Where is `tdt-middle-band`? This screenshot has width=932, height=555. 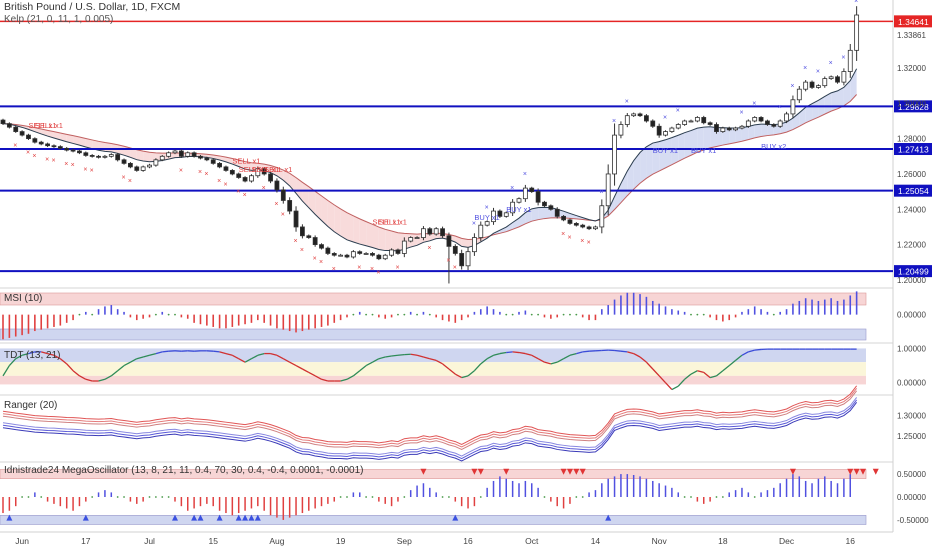
tdt-middle-band is located at coordinates (433, 369).